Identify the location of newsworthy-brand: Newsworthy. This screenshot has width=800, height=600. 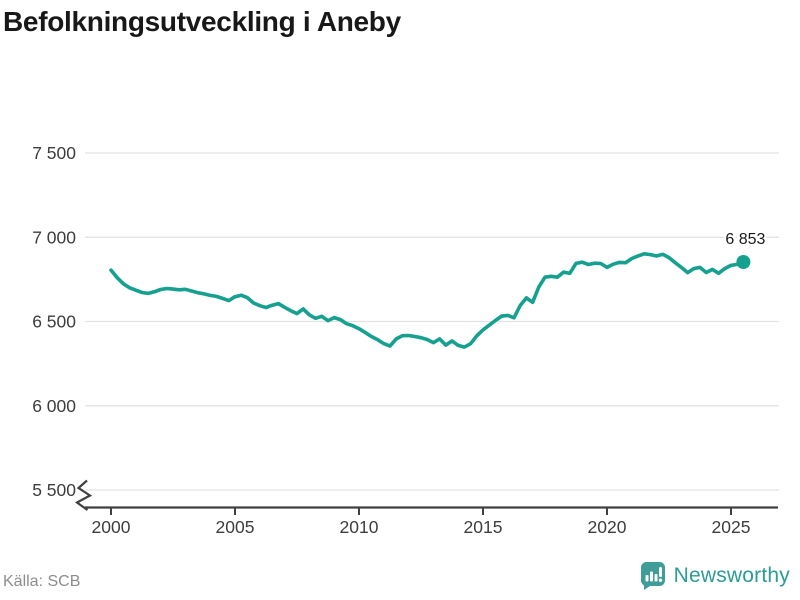
(715, 576).